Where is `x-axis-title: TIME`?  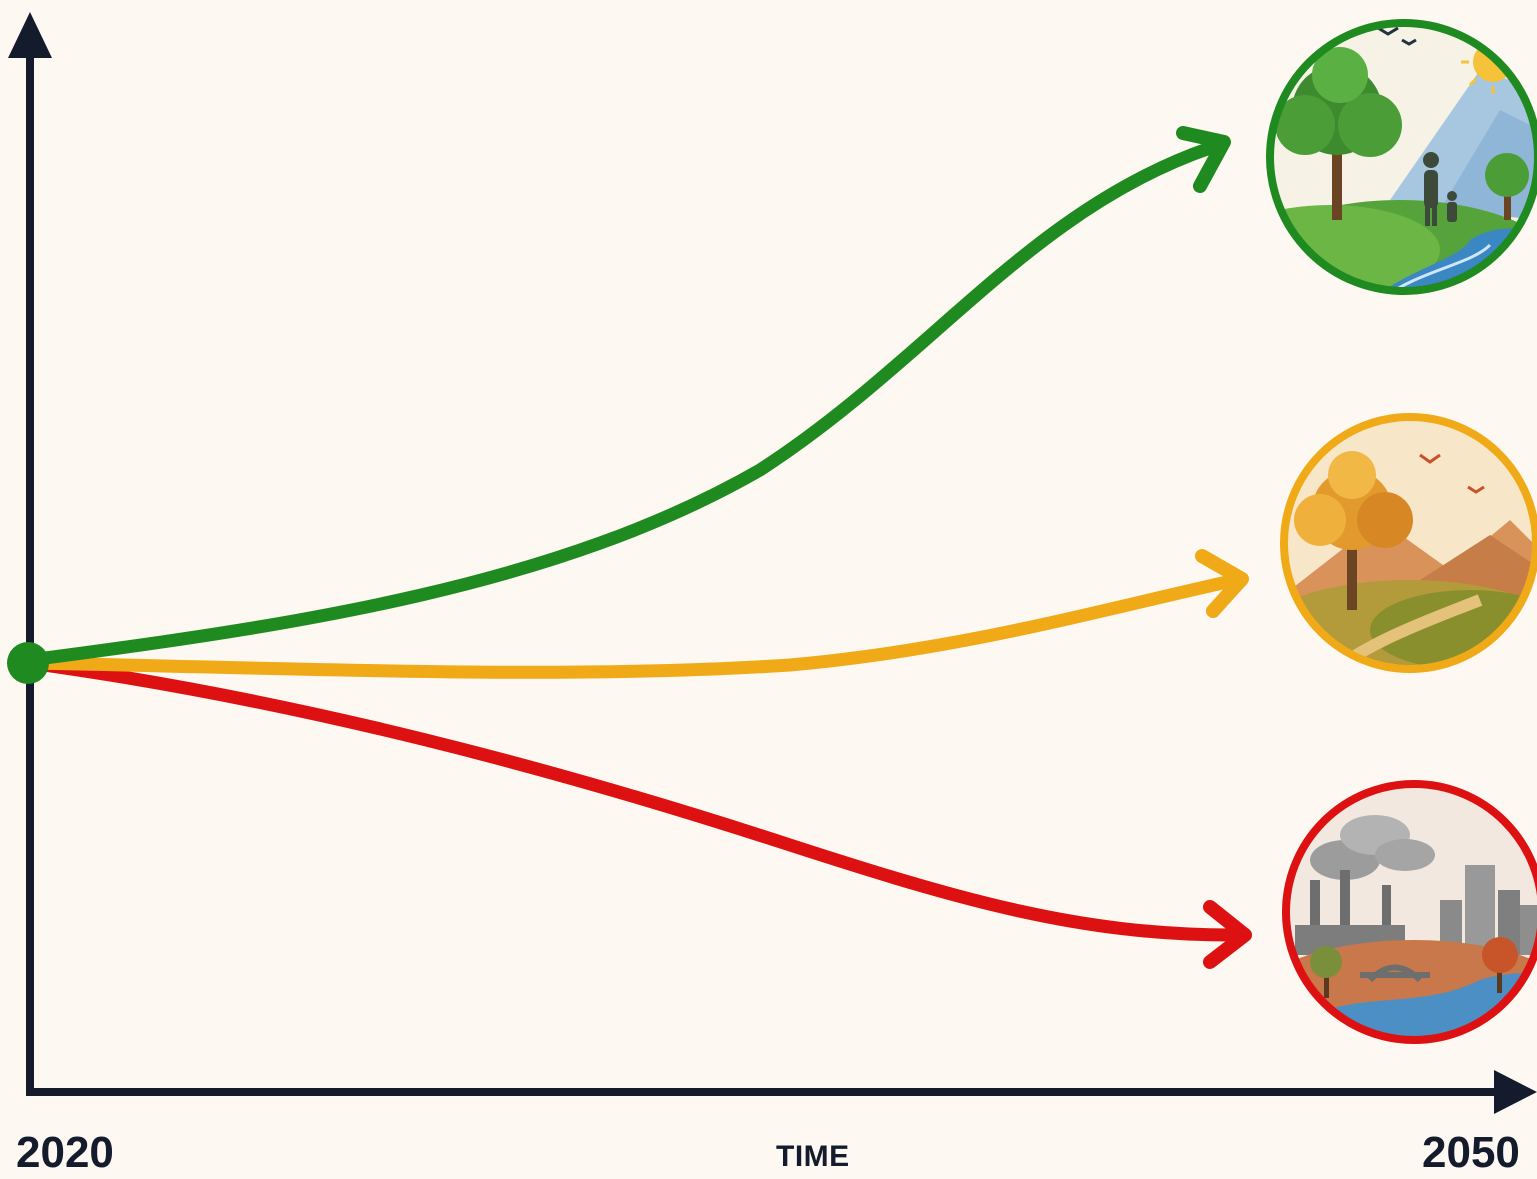
x-axis-title: TIME is located at coordinates (813, 1156).